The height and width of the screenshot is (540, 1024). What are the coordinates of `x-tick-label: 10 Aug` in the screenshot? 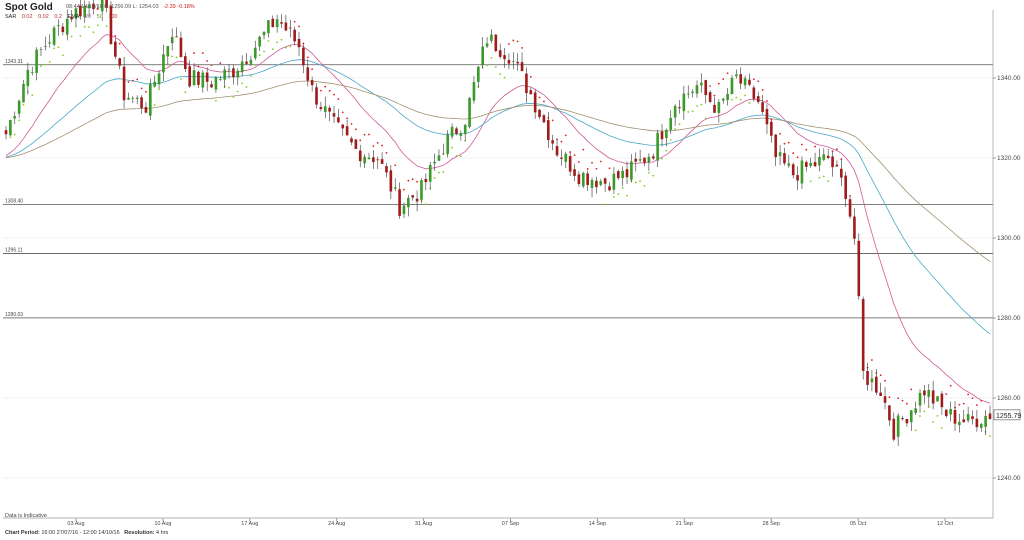 It's located at (162, 524).